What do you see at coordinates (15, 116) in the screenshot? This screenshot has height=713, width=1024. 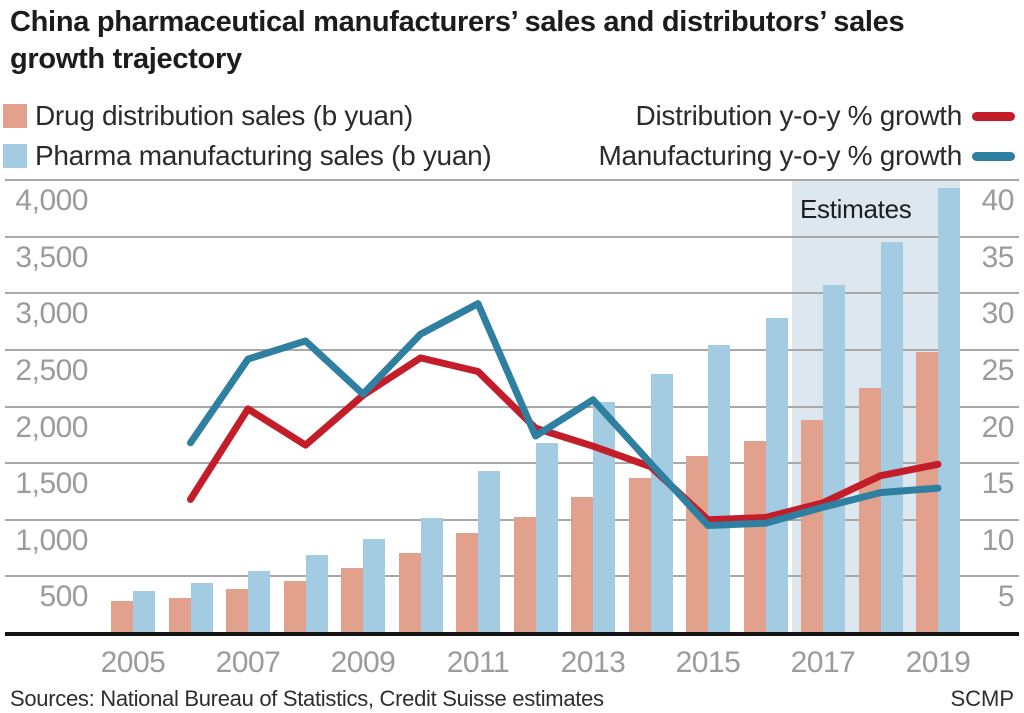 I see `distribution-bar-swatch` at bounding box center [15, 116].